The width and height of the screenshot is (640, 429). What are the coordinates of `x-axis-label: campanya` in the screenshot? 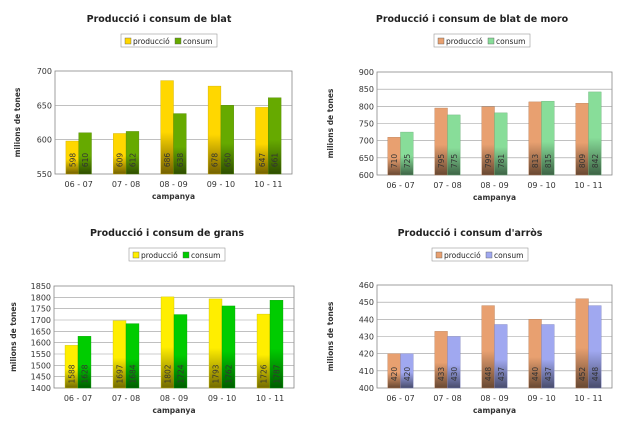 It's located at (494, 410).